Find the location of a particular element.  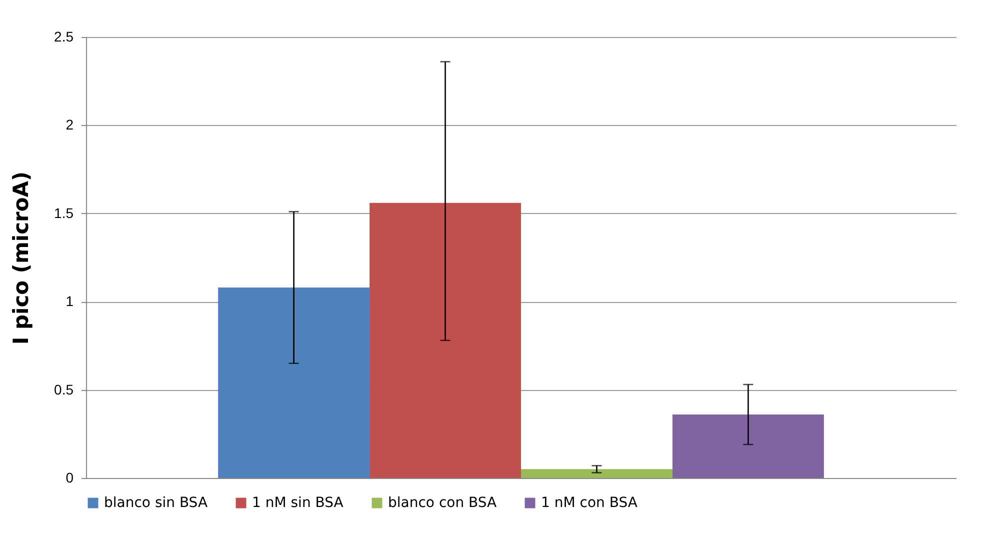

y-tick-label: 0.5 is located at coordinates (64, 389).